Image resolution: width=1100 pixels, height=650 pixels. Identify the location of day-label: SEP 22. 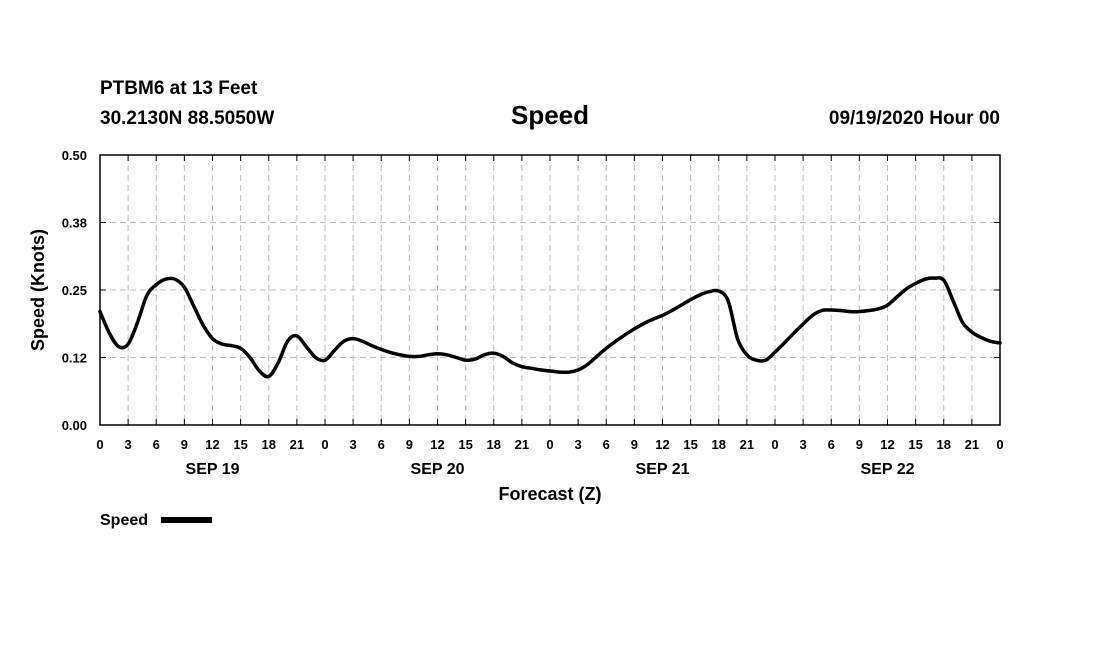
(888, 469).